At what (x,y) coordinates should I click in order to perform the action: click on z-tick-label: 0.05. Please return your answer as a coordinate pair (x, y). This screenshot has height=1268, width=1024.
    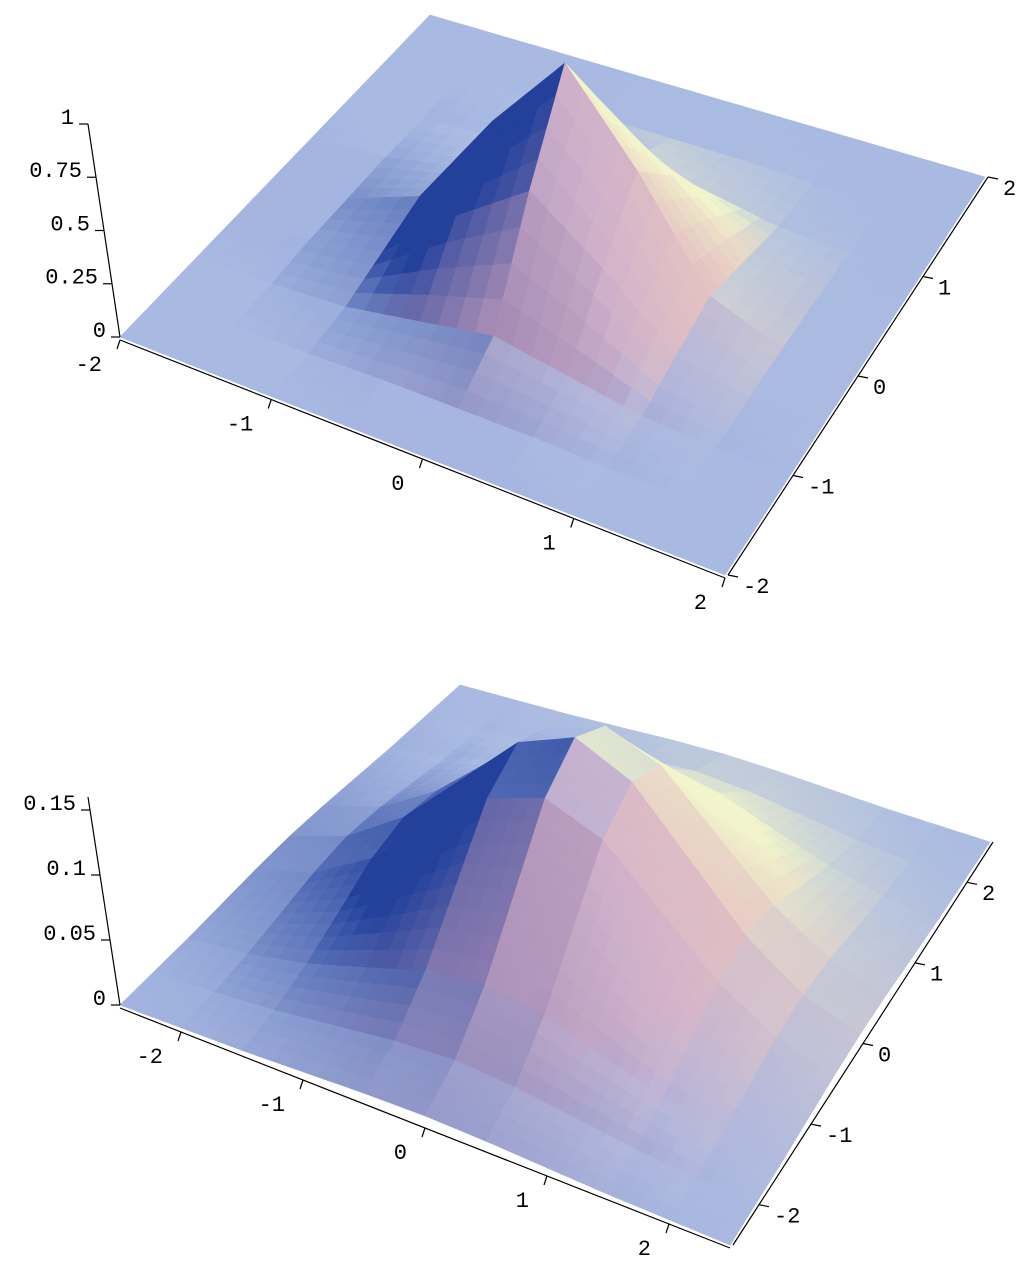
    Looking at the image, I should click on (69, 934).